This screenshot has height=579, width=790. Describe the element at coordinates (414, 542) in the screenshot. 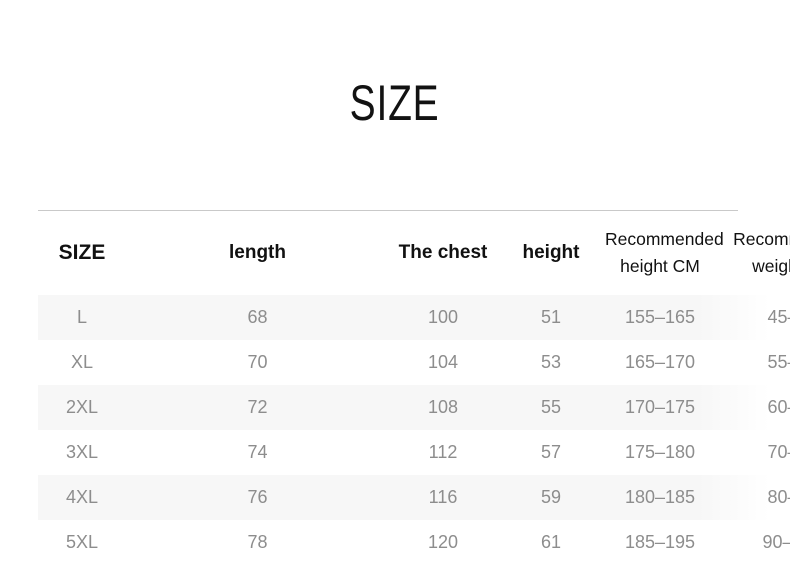

I see `table-row: 5XL 78 120 61 185–195 90–100` at that location.